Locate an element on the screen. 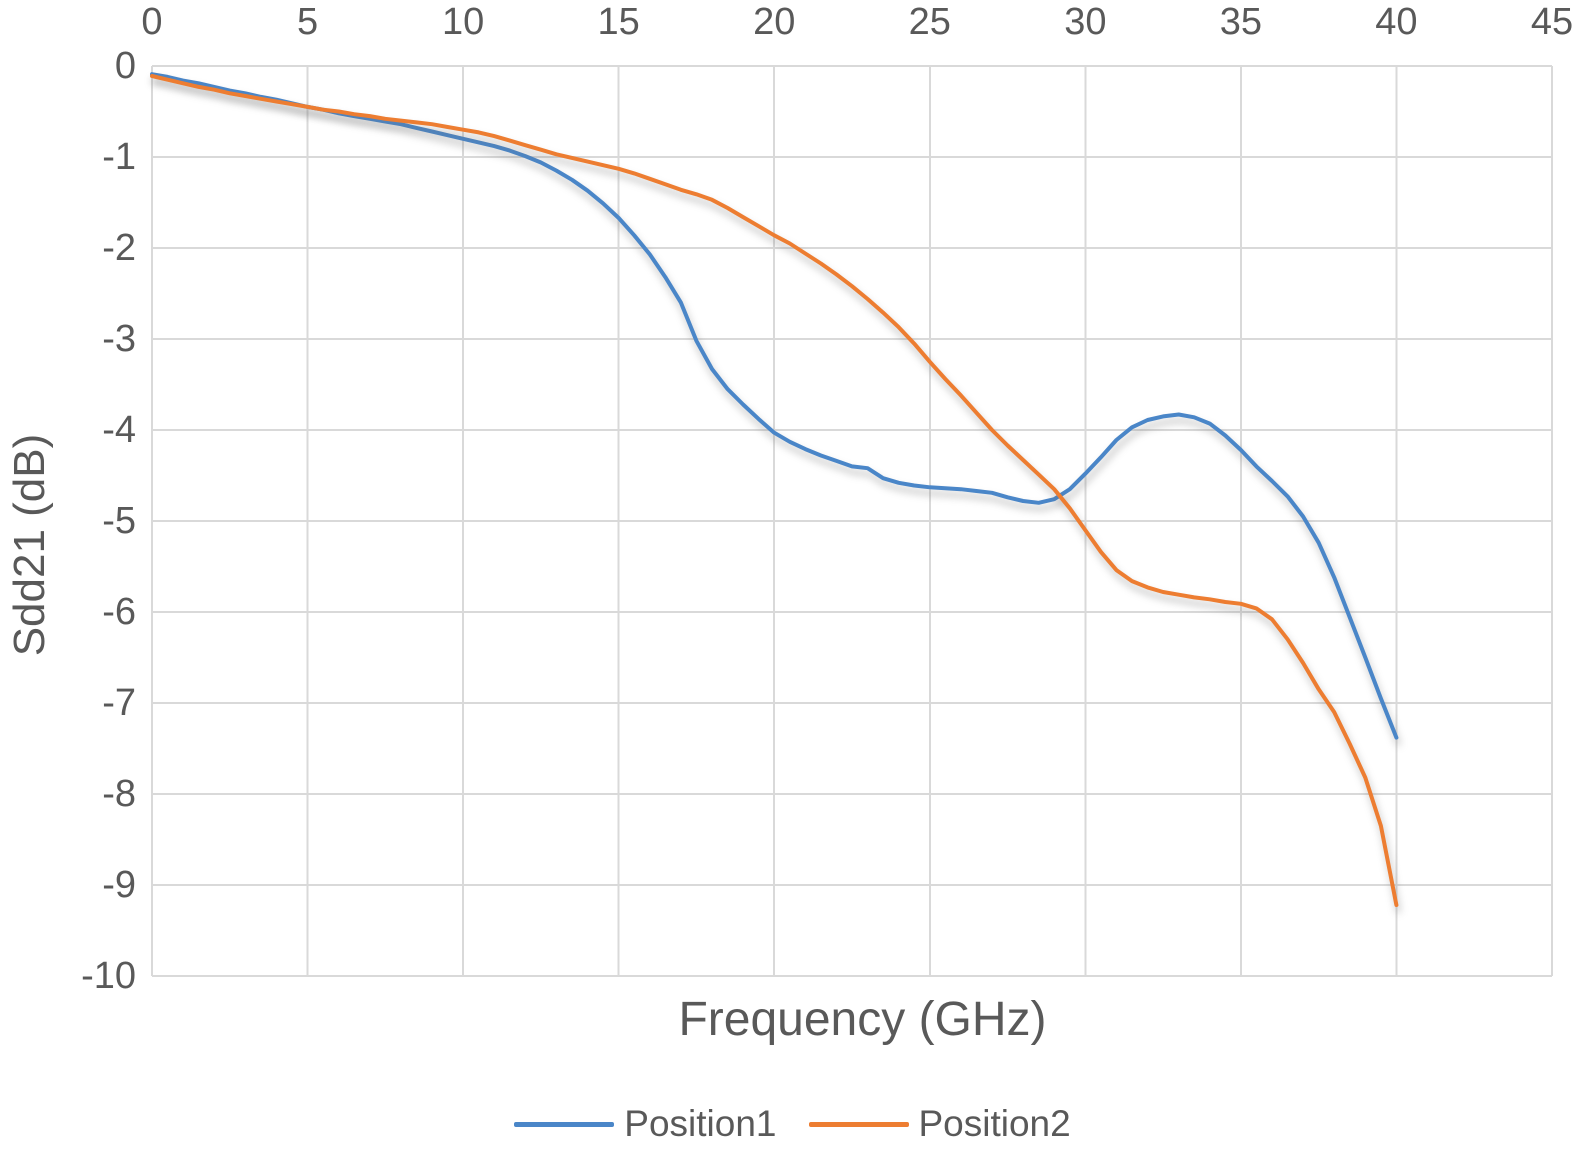  legend-item-position1: Position1 is located at coordinates (645, 1124).